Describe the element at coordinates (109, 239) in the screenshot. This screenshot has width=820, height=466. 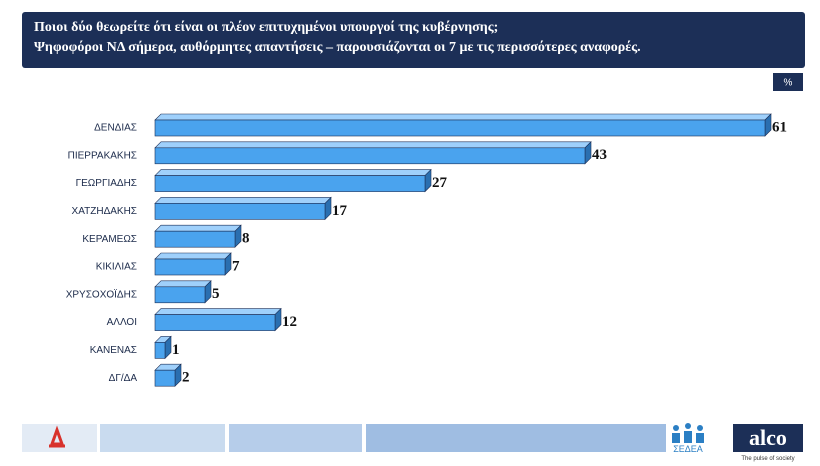
I see `category-label: ΚΕΡΑΜΕΩΣ` at that location.